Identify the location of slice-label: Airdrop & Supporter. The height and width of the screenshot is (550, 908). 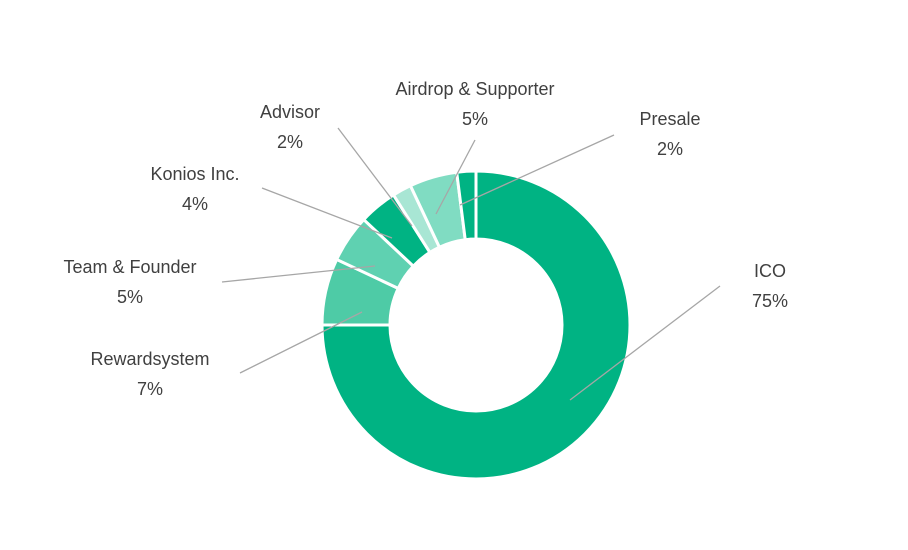
(474, 89).